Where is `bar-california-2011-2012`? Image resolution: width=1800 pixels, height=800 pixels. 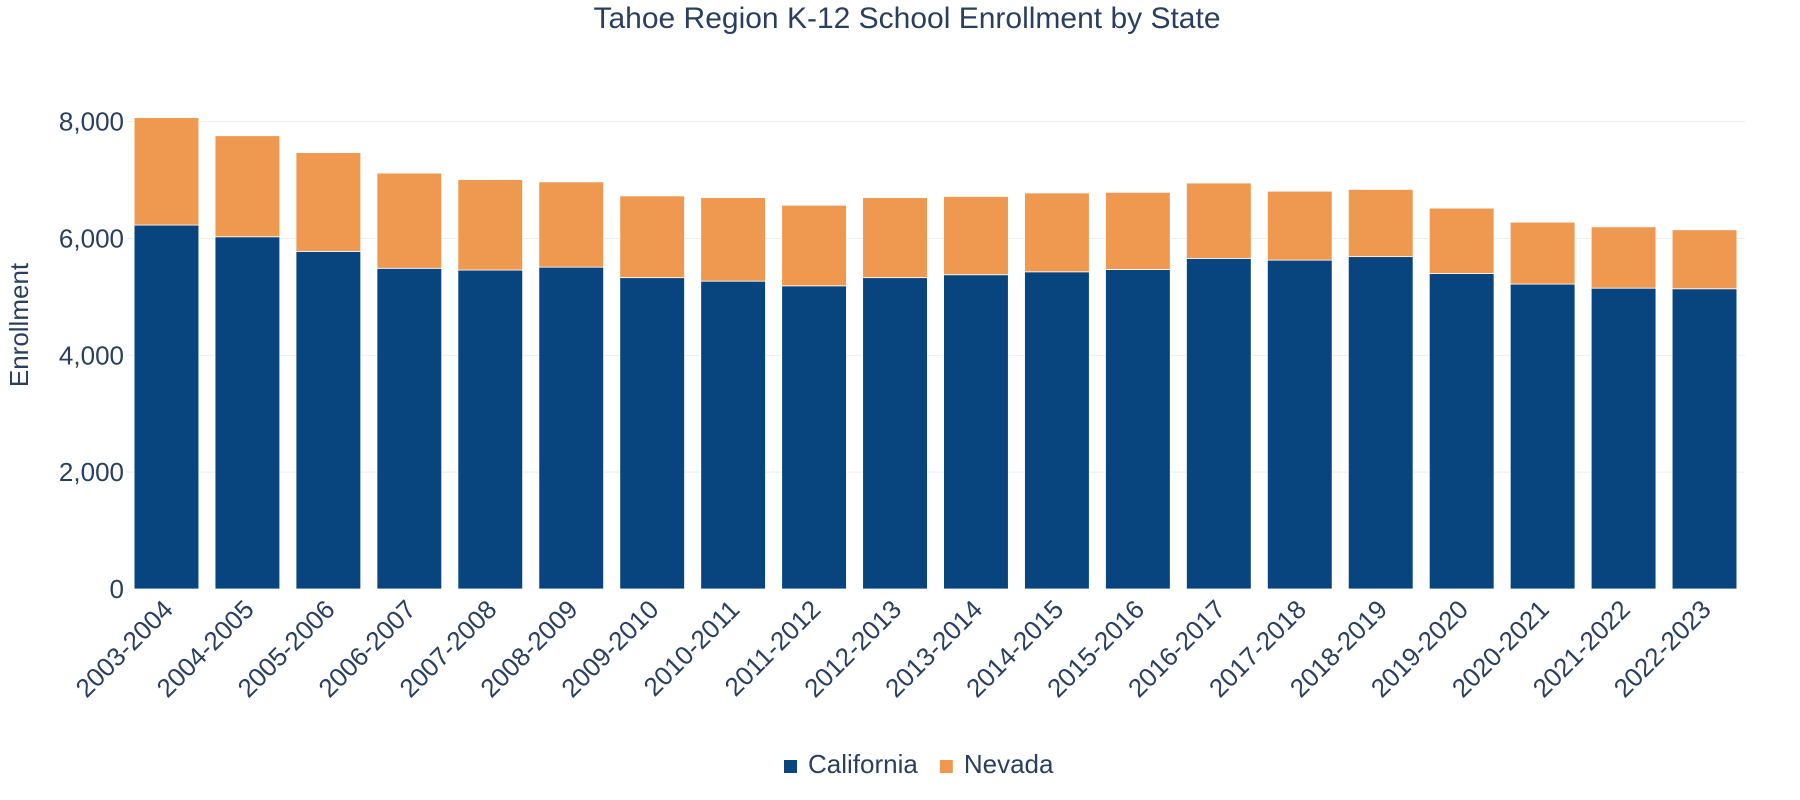
bar-california-2011-2012 is located at coordinates (814, 437).